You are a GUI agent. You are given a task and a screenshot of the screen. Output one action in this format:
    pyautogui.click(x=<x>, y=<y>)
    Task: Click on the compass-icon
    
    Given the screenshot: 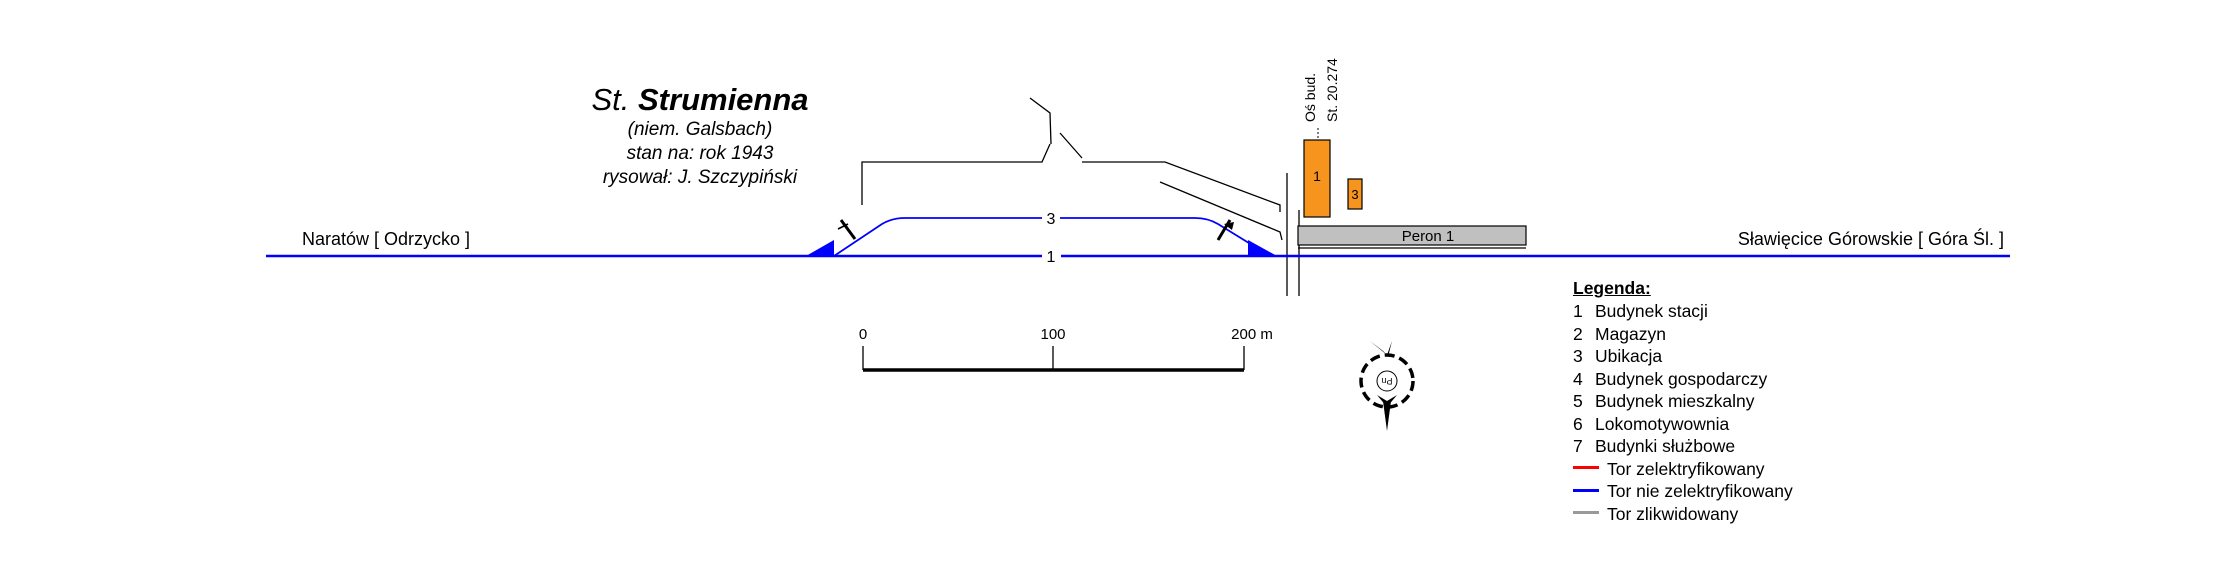 What is the action you would take?
    pyautogui.click(x=1387, y=386)
    